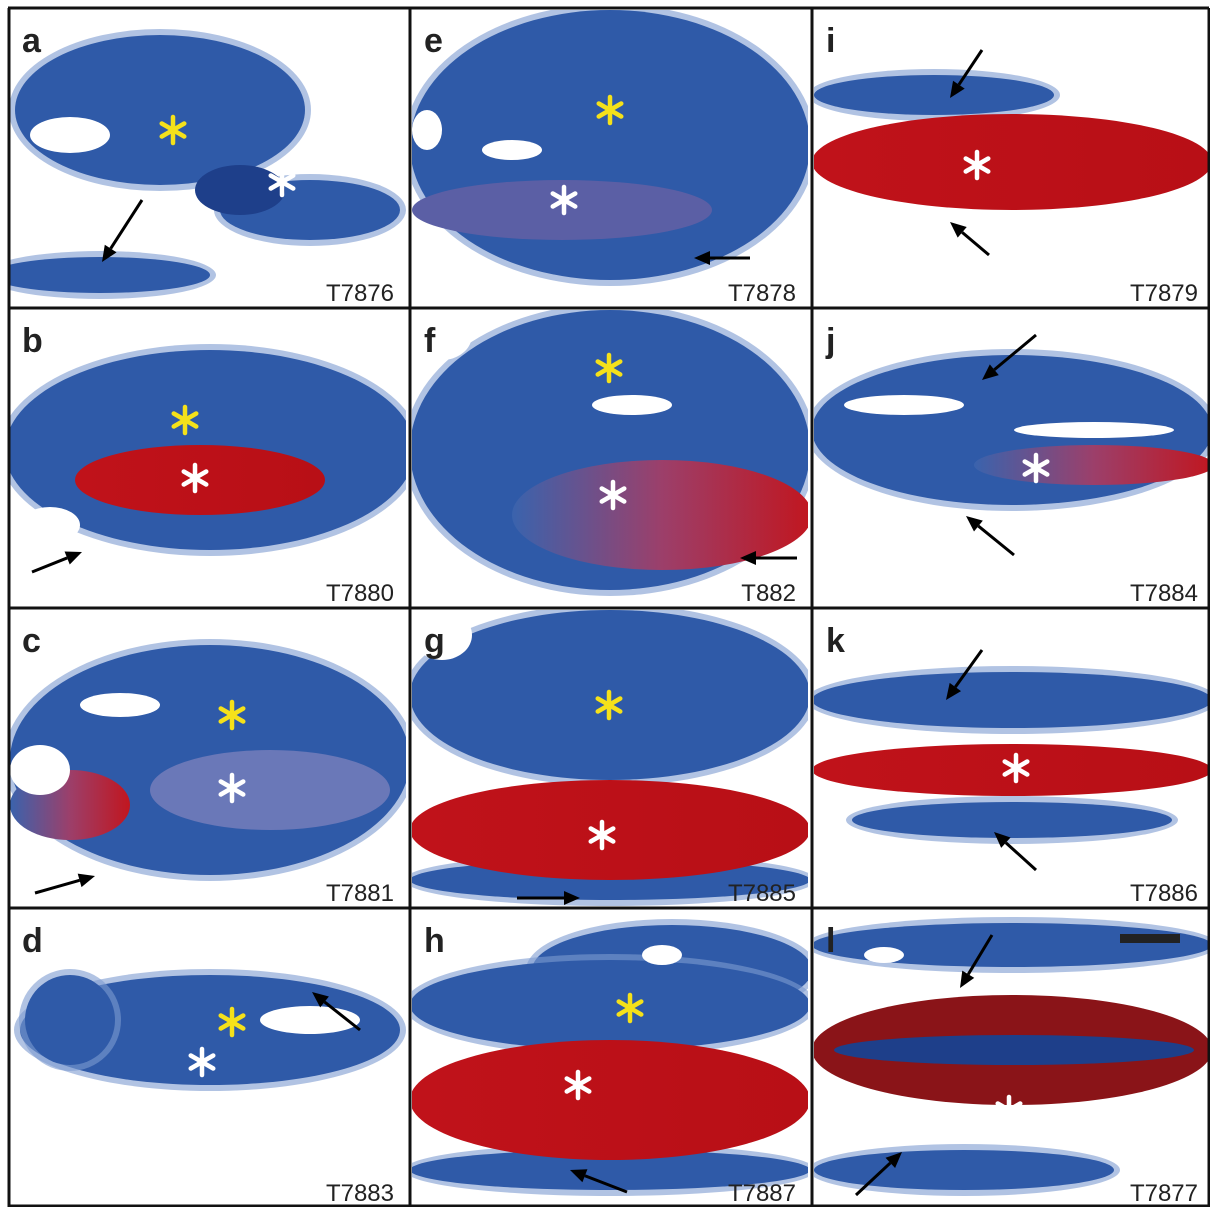  I want to click on specimen-id: T7877, so click(1164, 1193).